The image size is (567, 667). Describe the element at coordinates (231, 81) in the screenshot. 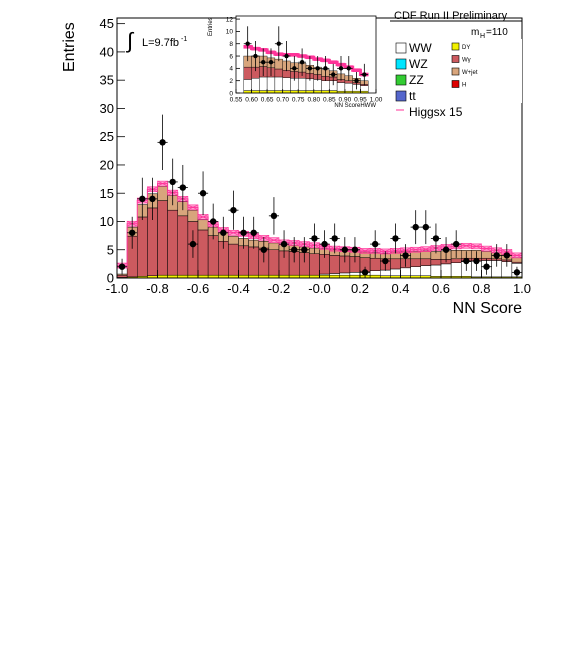

I see `y-tick-label: 2` at that location.